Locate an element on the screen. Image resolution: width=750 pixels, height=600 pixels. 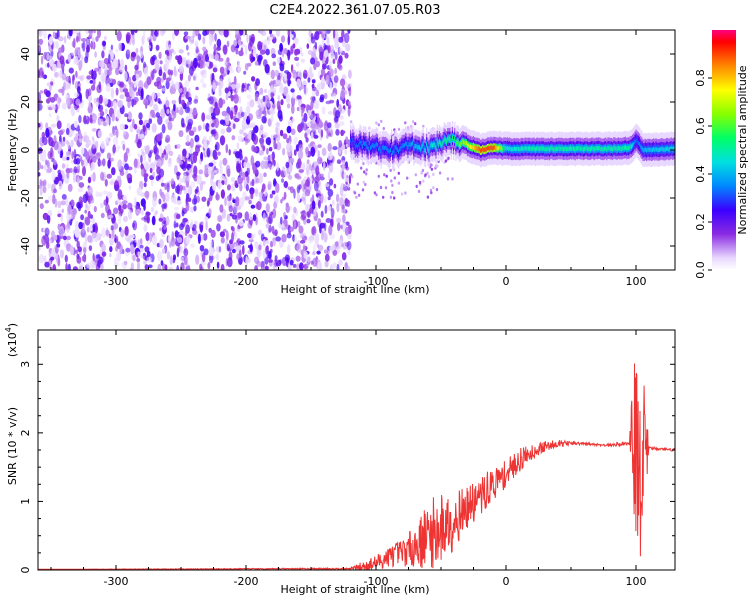
spectrogram-xtick-label: -200 is located at coordinates (246, 281).